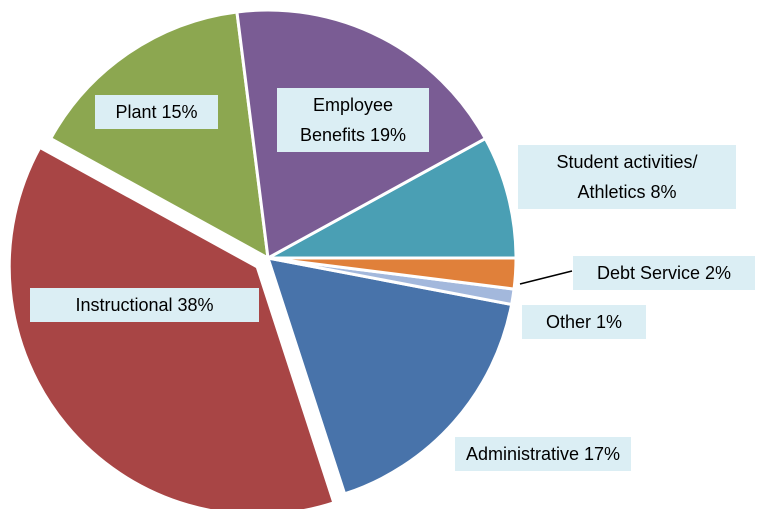 This screenshot has width=757, height=509. Describe the element at coordinates (179, 112) in the screenshot. I see `value-label: 15%` at that location.